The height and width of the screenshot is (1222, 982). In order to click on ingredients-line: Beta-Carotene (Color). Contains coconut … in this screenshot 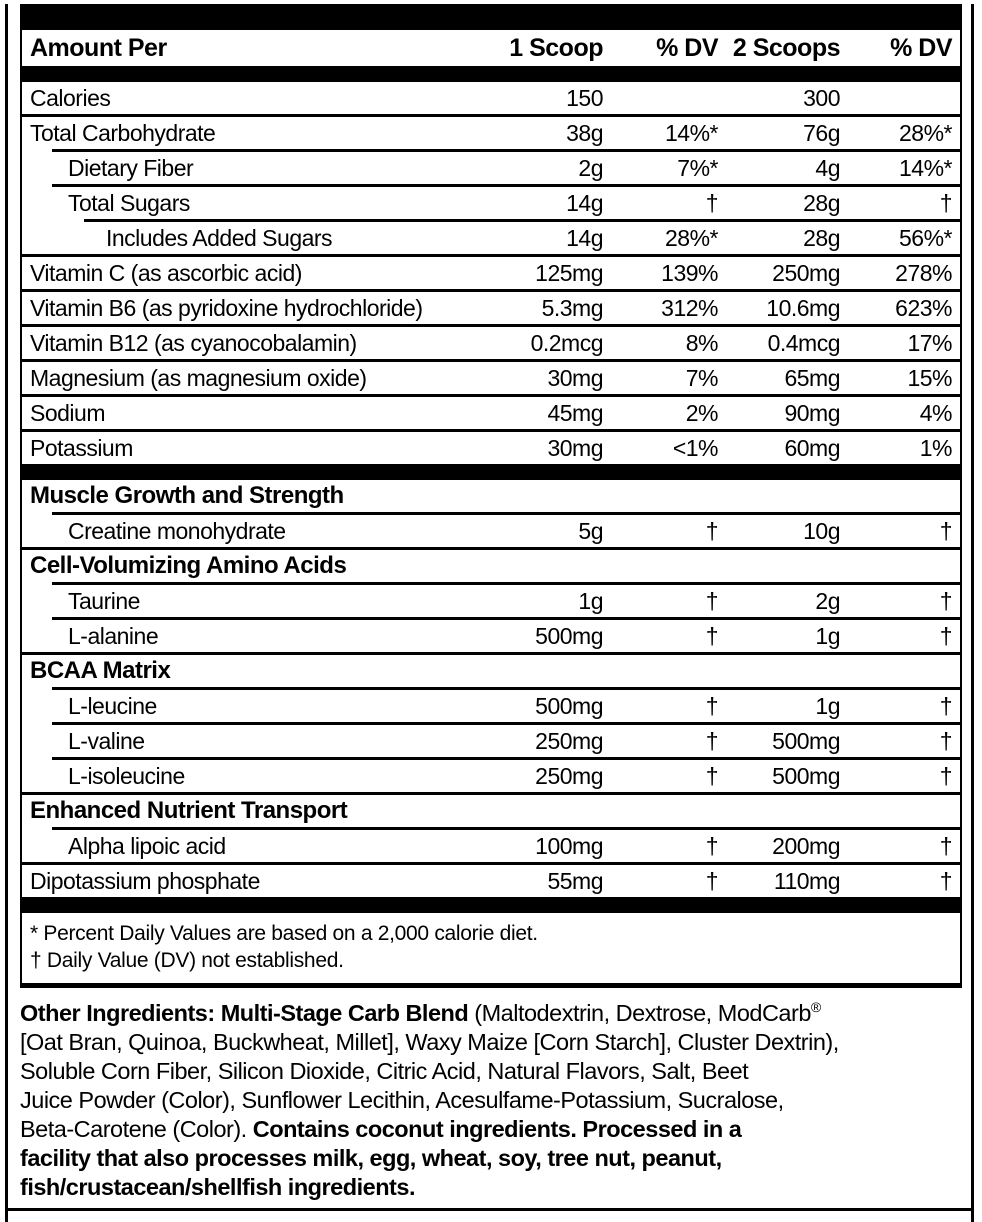, I will do `click(491, 1129)`.